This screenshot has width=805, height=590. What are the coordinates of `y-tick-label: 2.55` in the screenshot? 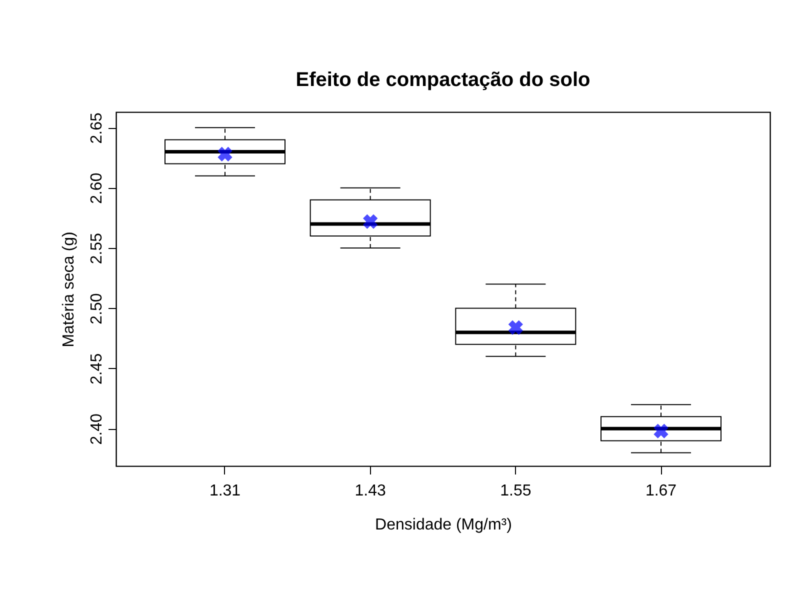 It's located at (97, 248).